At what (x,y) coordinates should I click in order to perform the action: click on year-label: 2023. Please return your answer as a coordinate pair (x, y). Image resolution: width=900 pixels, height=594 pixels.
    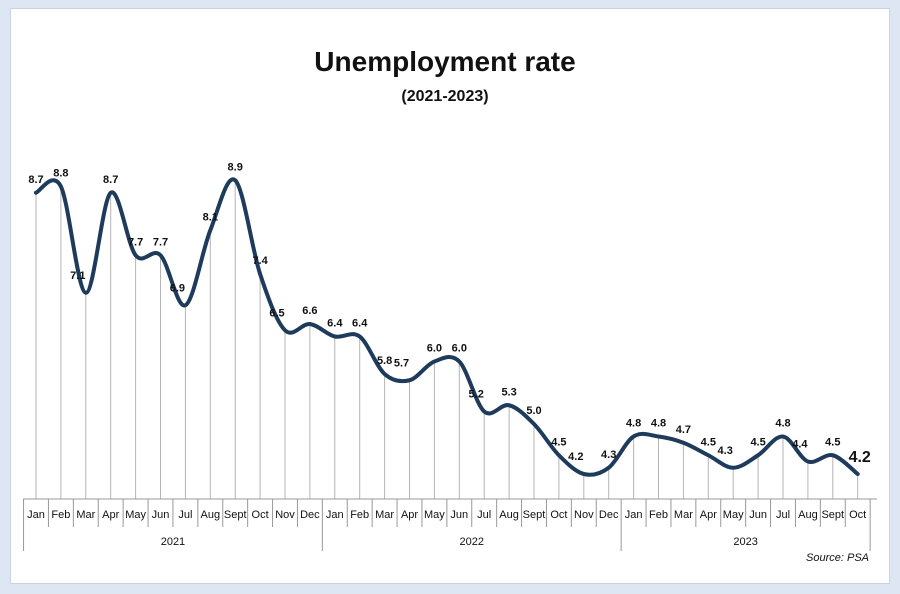
    Looking at the image, I should click on (745, 542).